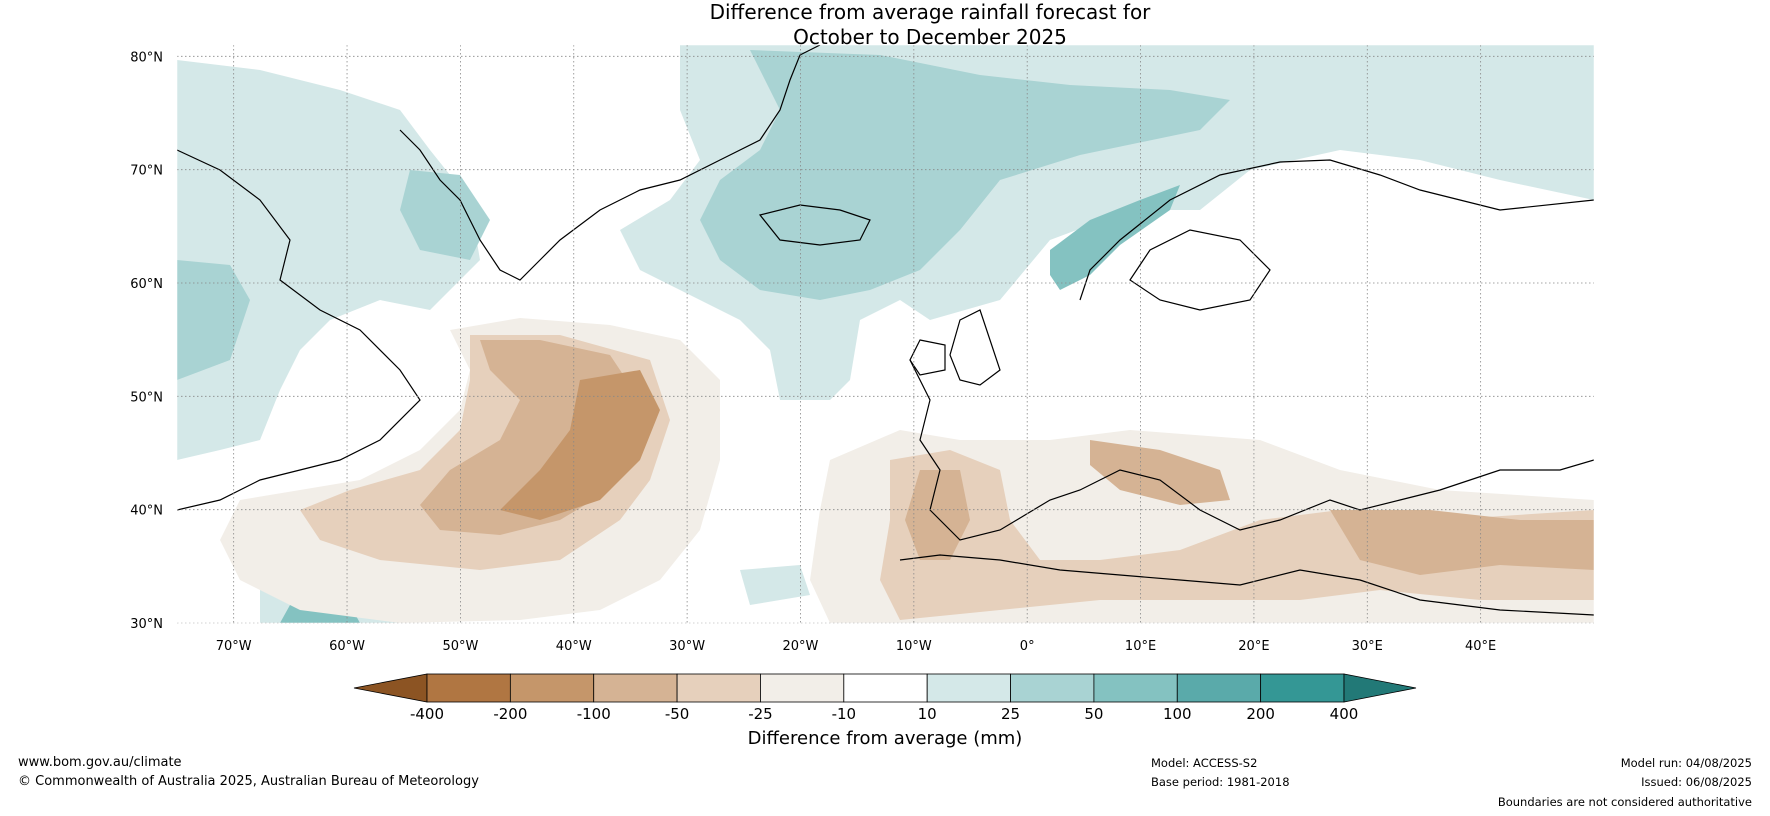 This screenshot has width=1770, height=816. What do you see at coordinates (146, 511) in the screenshot?
I see `latitude-label: 40°N` at bounding box center [146, 511].